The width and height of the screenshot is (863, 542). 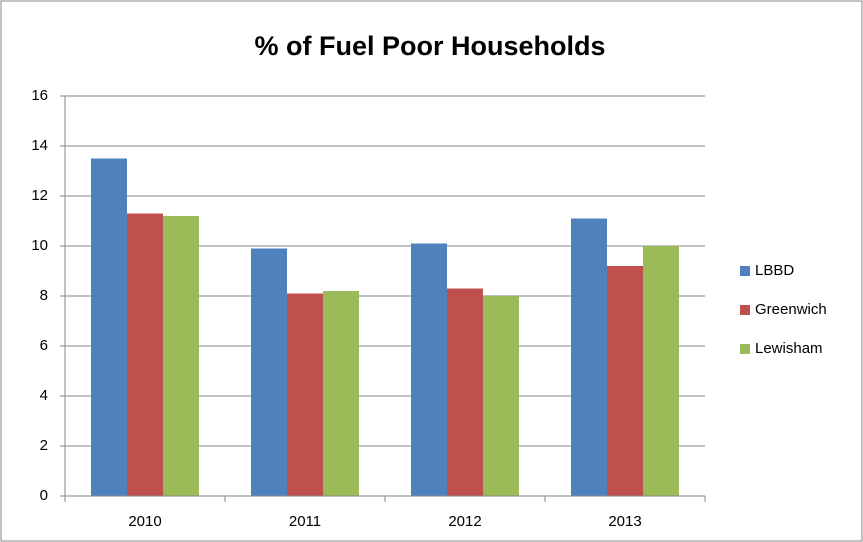 What do you see at coordinates (44, 495) in the screenshot?
I see `y-tick-label: 0` at bounding box center [44, 495].